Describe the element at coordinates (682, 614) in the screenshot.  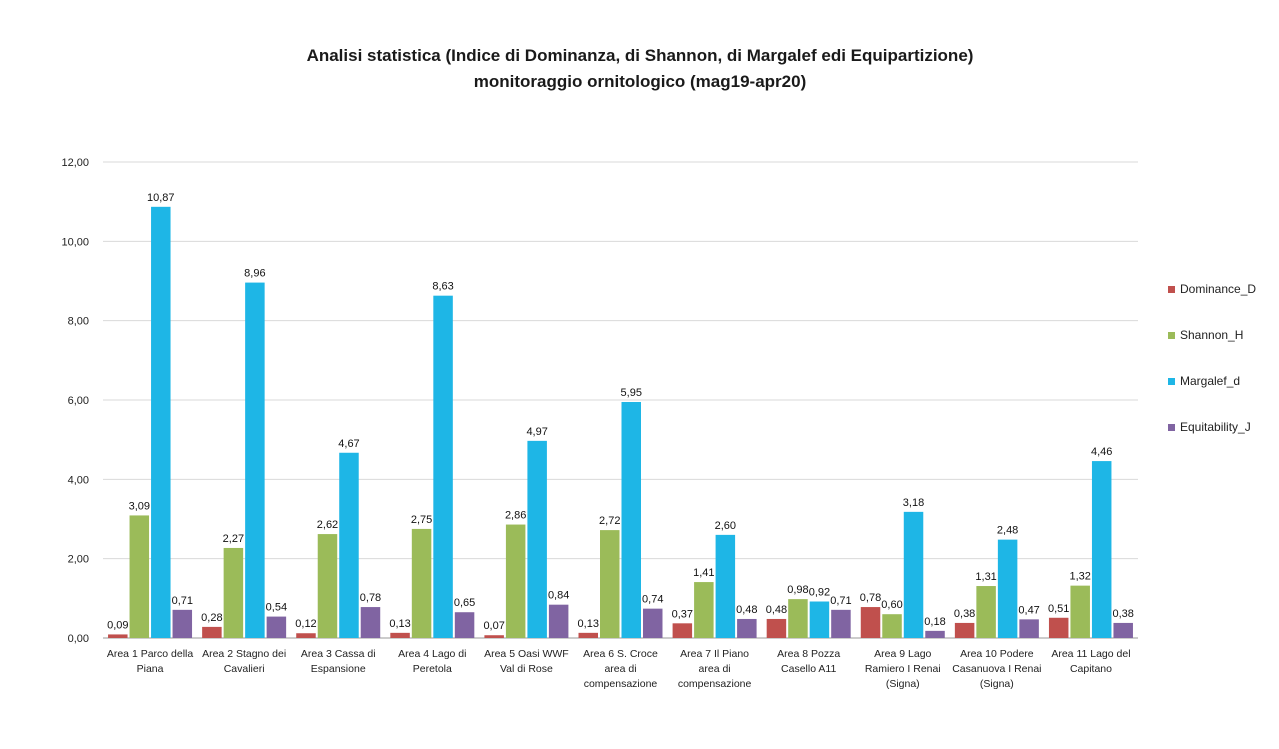
I see `data-label: 0,37` at that location.